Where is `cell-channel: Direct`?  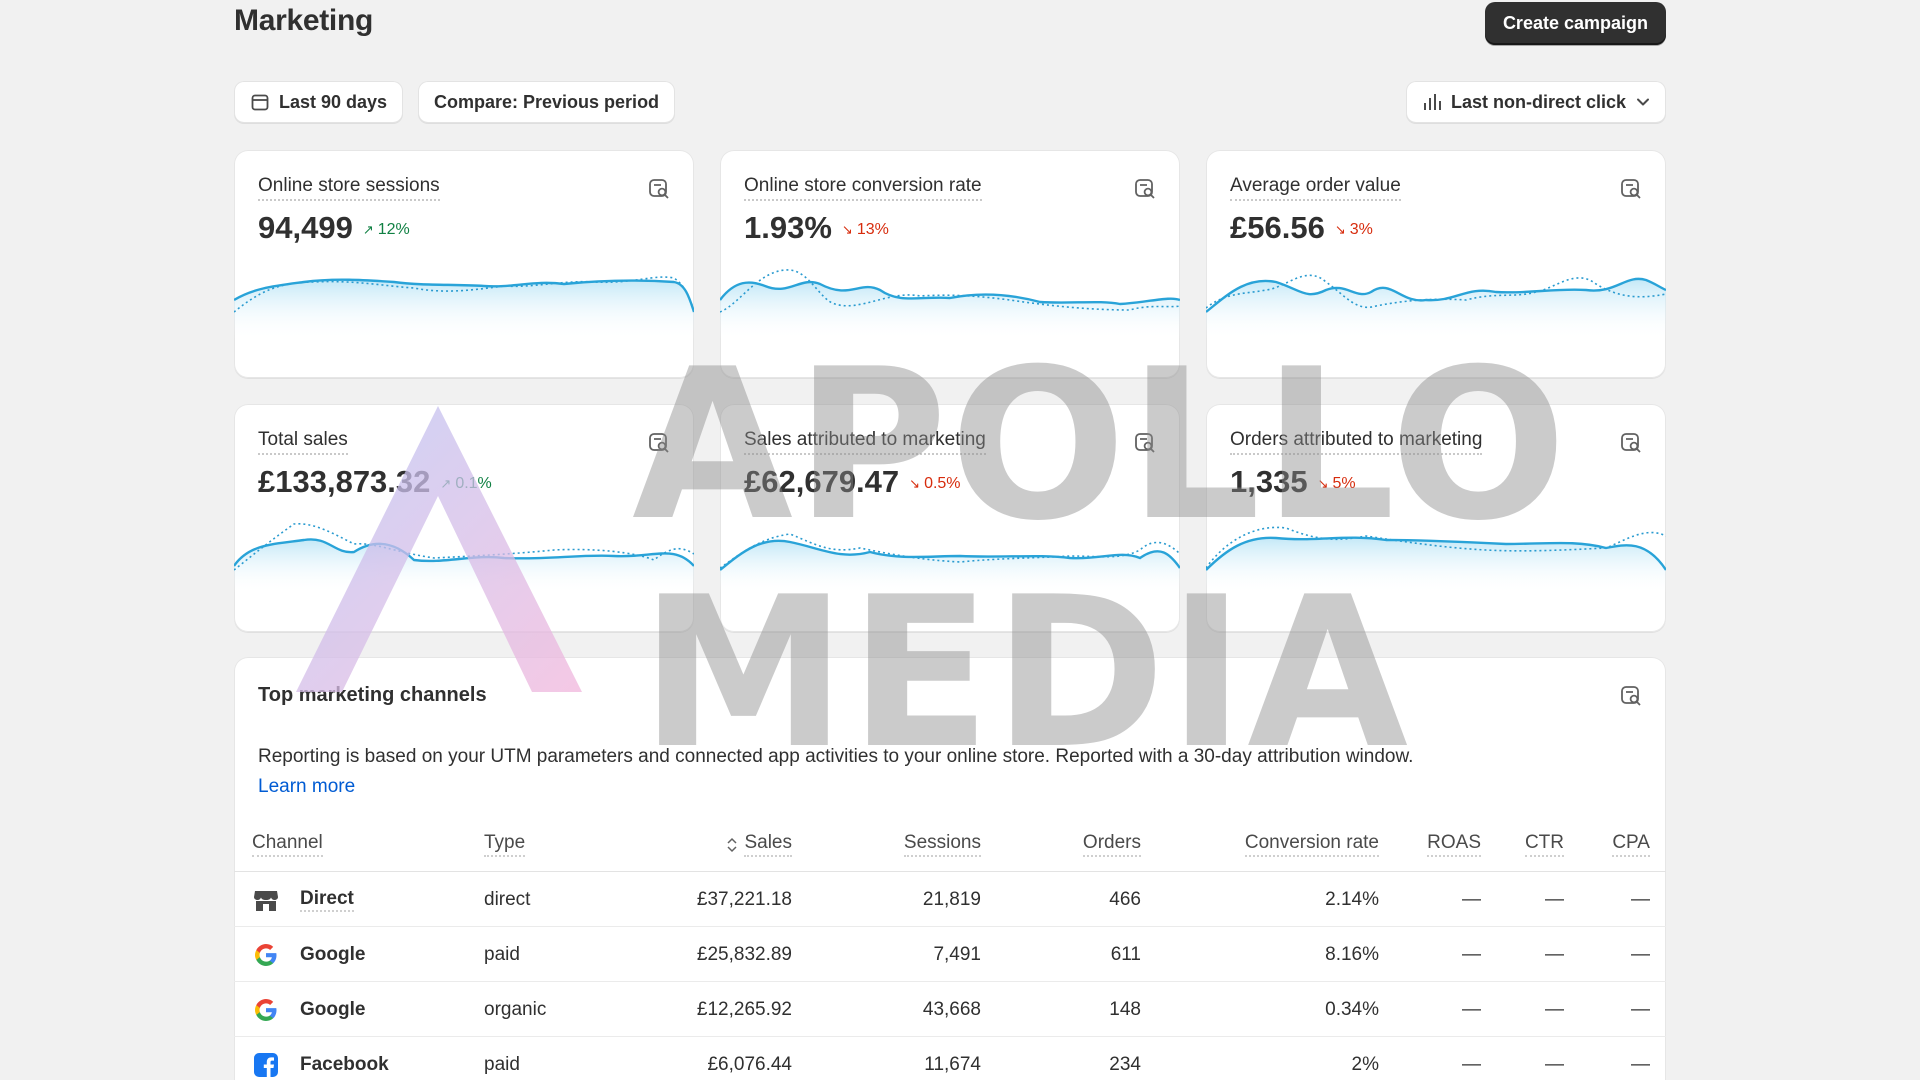 cell-channel: Direct is located at coordinates (367, 899).